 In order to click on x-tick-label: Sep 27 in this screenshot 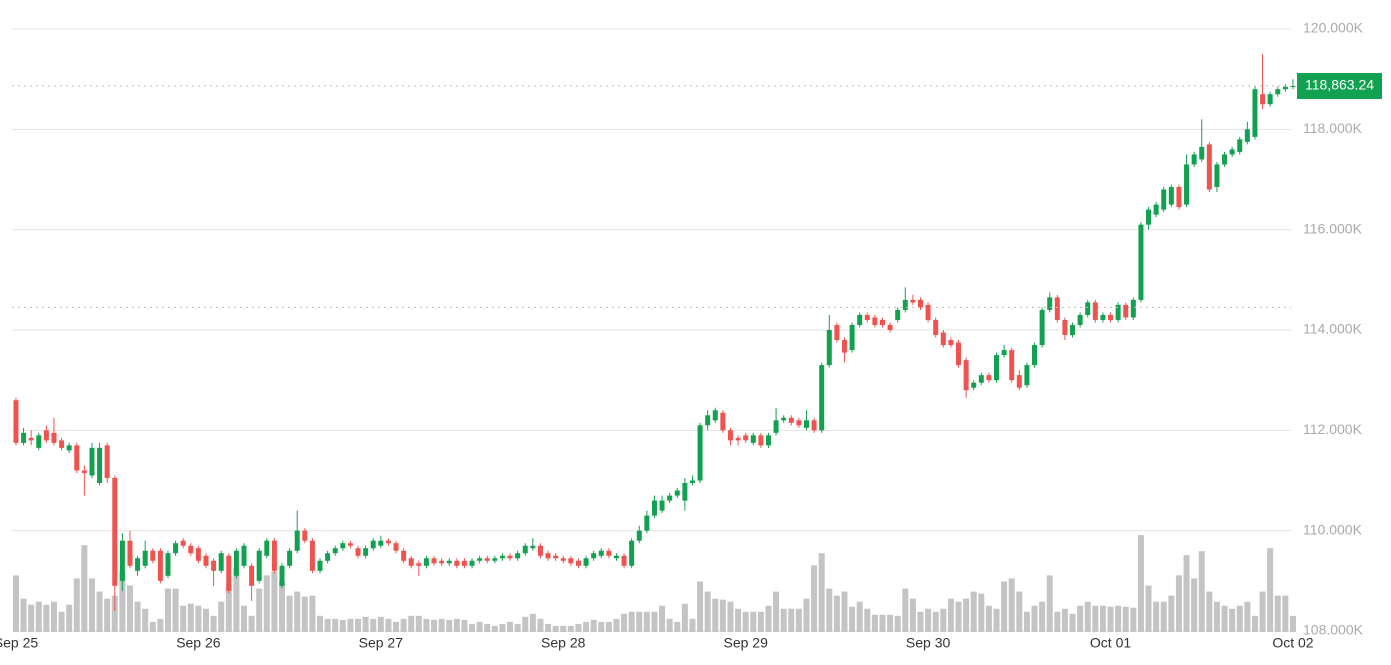, I will do `click(381, 643)`.